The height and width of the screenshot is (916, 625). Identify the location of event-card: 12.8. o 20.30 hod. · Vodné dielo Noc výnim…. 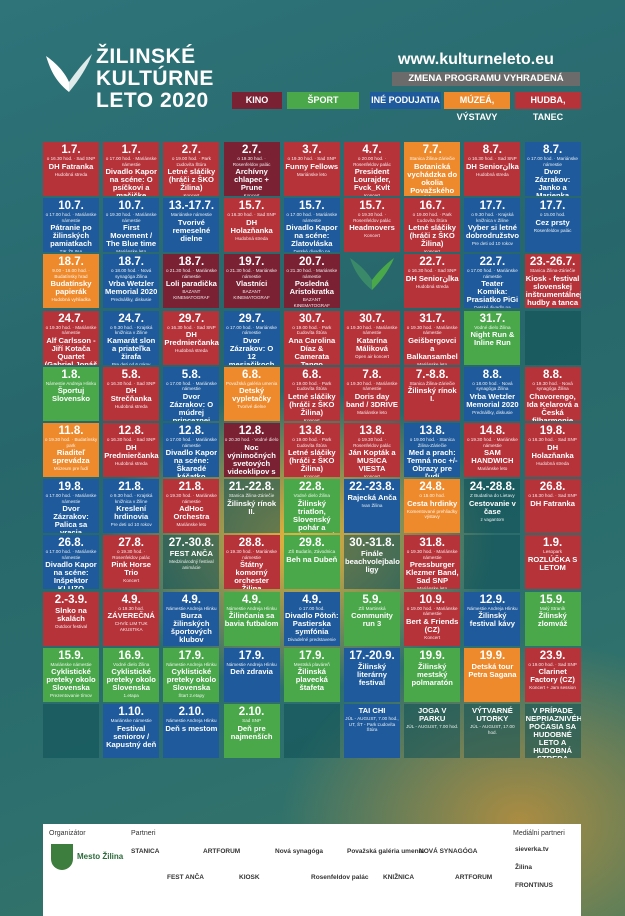
(251, 450).